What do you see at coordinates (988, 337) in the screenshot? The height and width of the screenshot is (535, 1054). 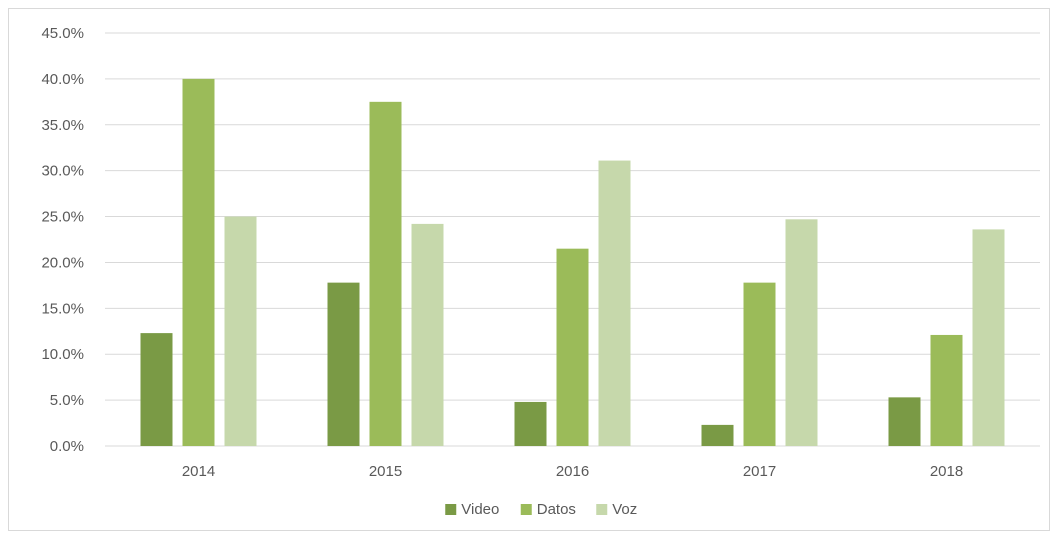 I see `bar-voz-2018` at bounding box center [988, 337].